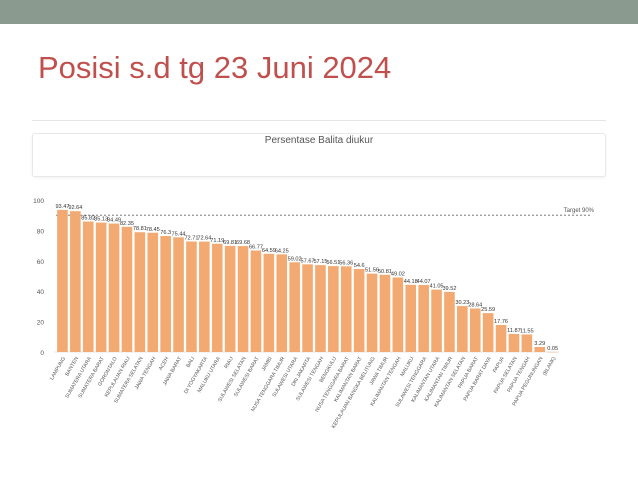  What do you see at coordinates (295, 259) in the screenshot?
I see `data-label: 59.02` at bounding box center [295, 259].